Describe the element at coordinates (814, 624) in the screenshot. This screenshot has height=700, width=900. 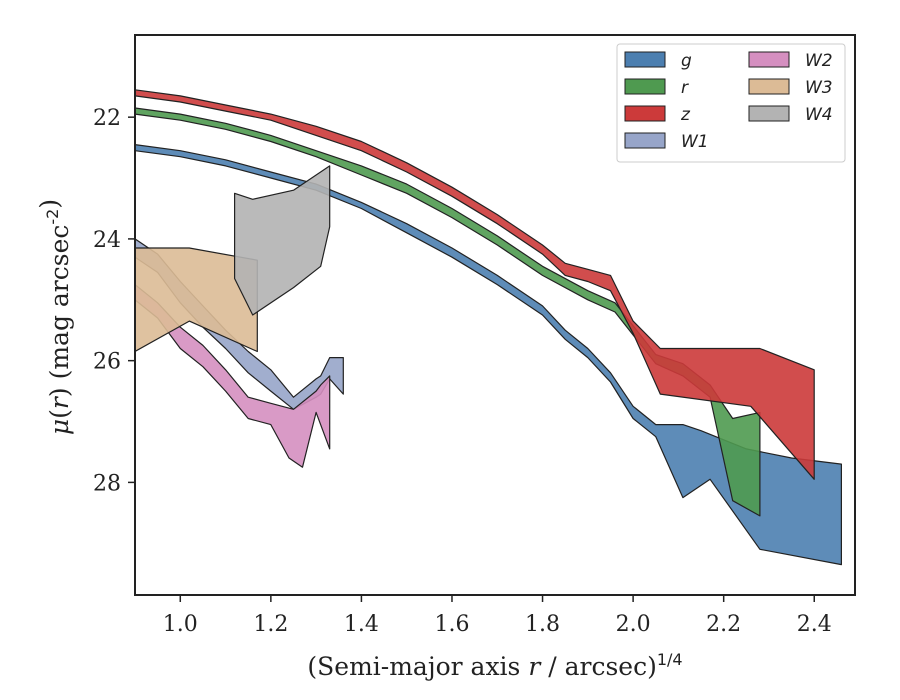
I see `x-tick-label: 2.4` at that location.